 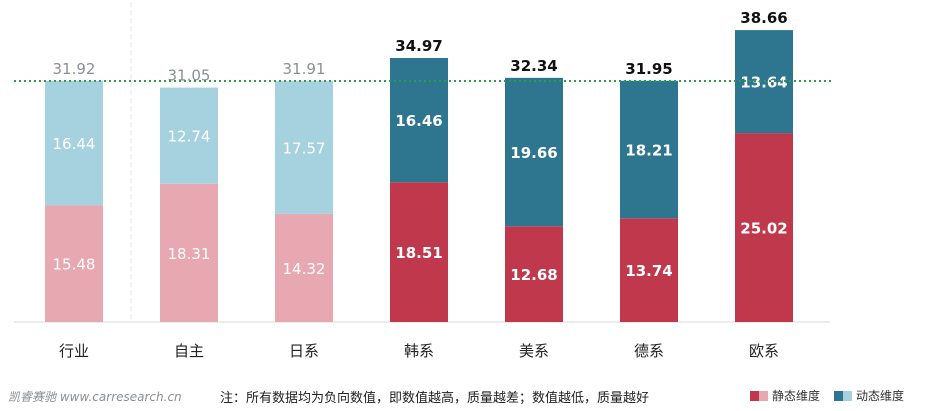 What do you see at coordinates (74, 351) in the screenshot?
I see `category-label-0: 行业` at bounding box center [74, 351].